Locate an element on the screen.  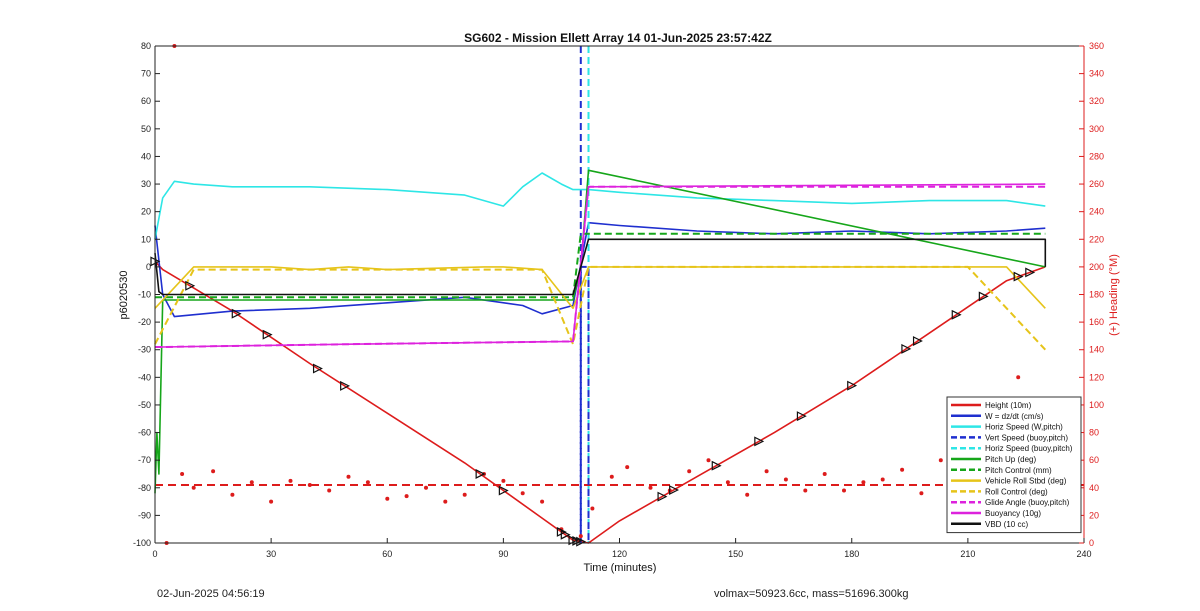
y2-tick-label: 100 is located at coordinates (1096, 405).